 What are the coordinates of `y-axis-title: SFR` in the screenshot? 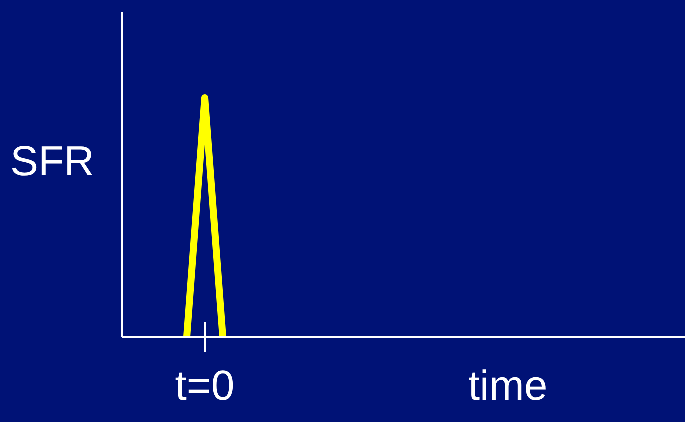 It's located at (52, 161).